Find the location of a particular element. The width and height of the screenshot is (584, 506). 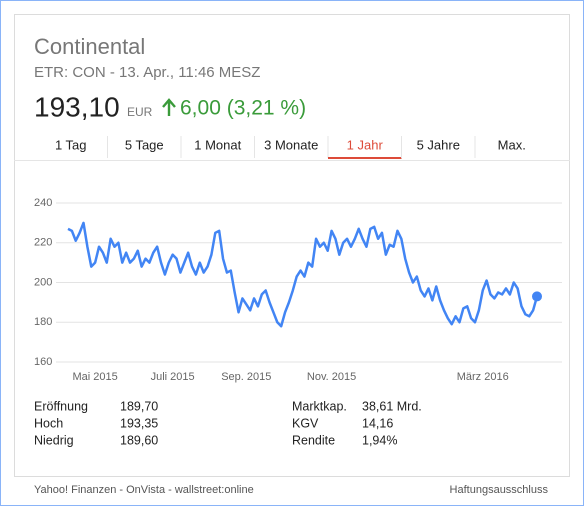

x-tick-label: Juli 2015 is located at coordinates (173, 377).